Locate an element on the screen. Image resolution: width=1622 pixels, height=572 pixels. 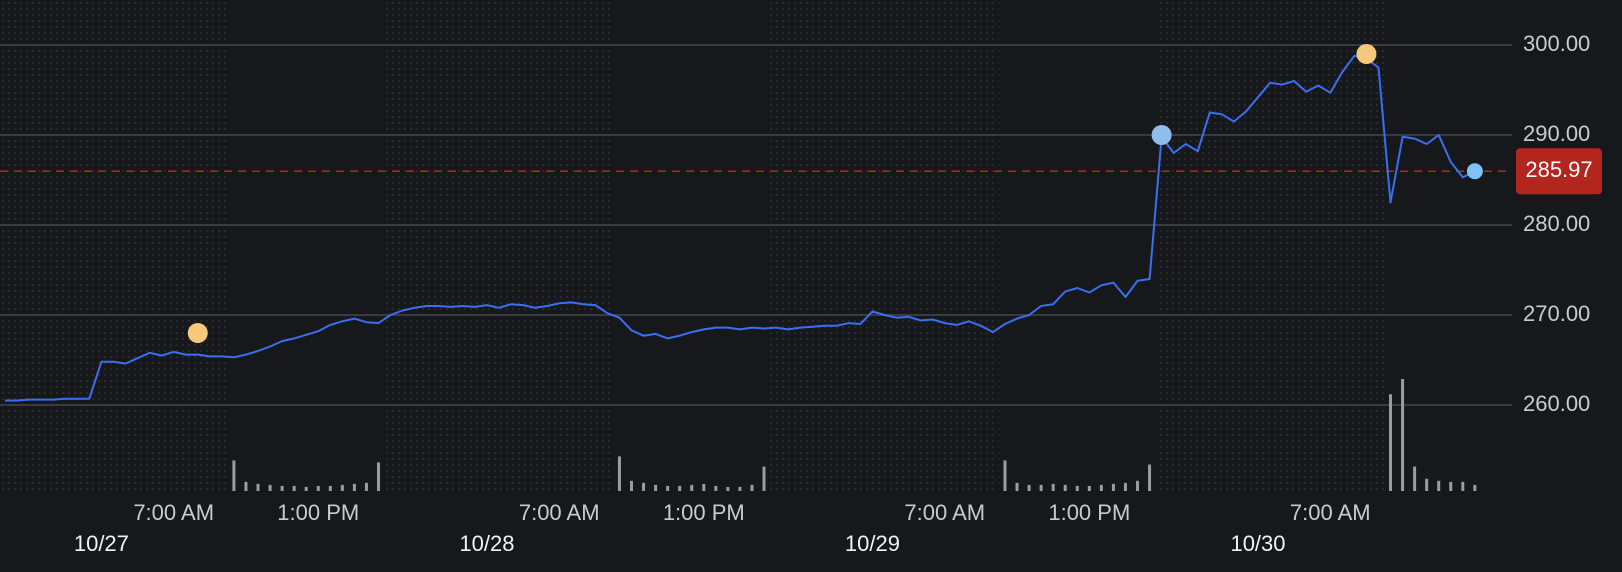
y-tick-label: 270.00 is located at coordinates (1556, 313).